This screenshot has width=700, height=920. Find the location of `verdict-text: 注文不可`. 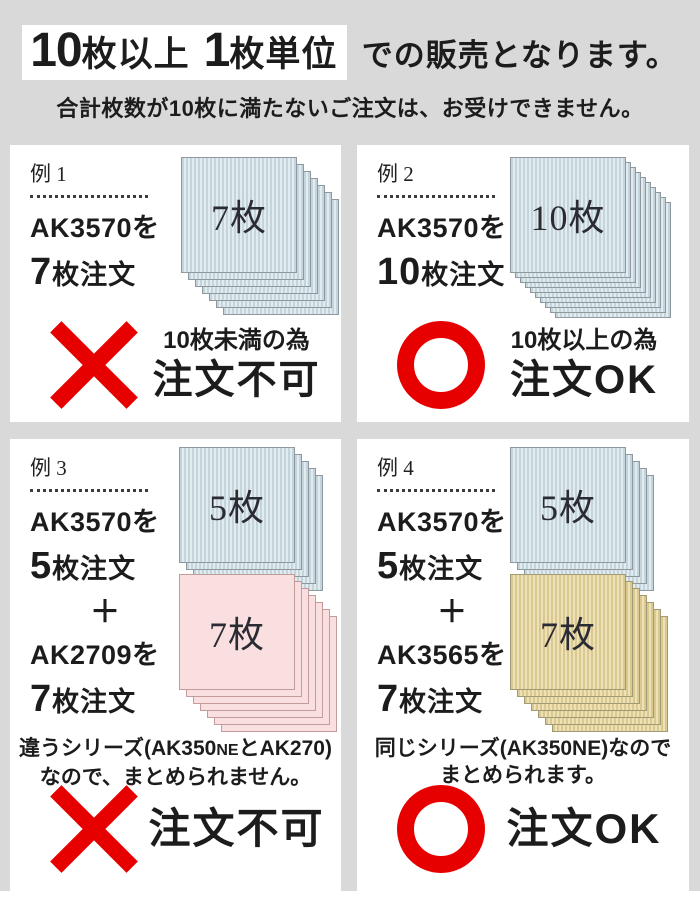

verdict-text: 注文不可 is located at coordinates (236, 829).